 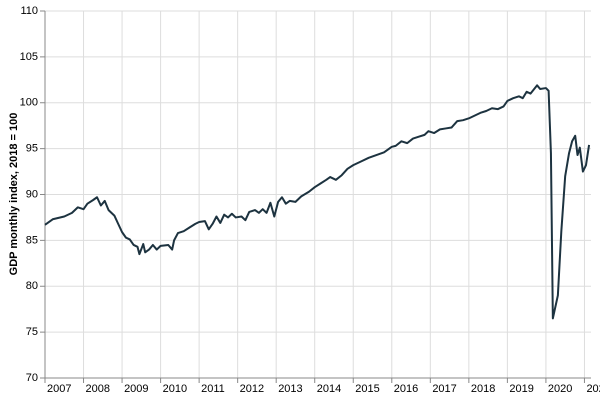 I want to click on y-tick-label: 80, so click(x=32, y=286).